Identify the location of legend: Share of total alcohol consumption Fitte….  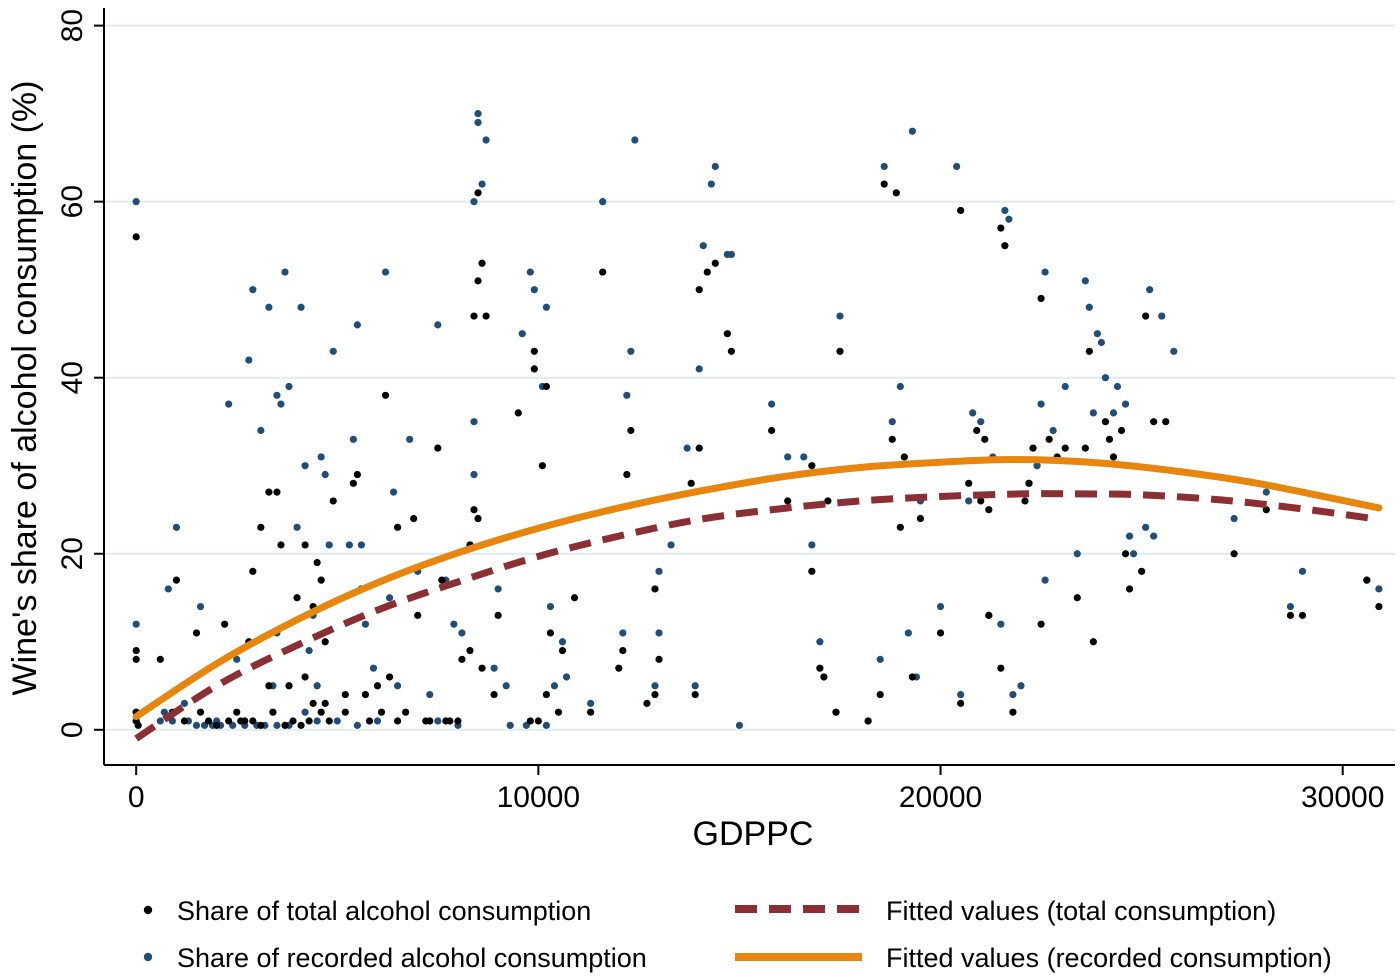
(737, 934).